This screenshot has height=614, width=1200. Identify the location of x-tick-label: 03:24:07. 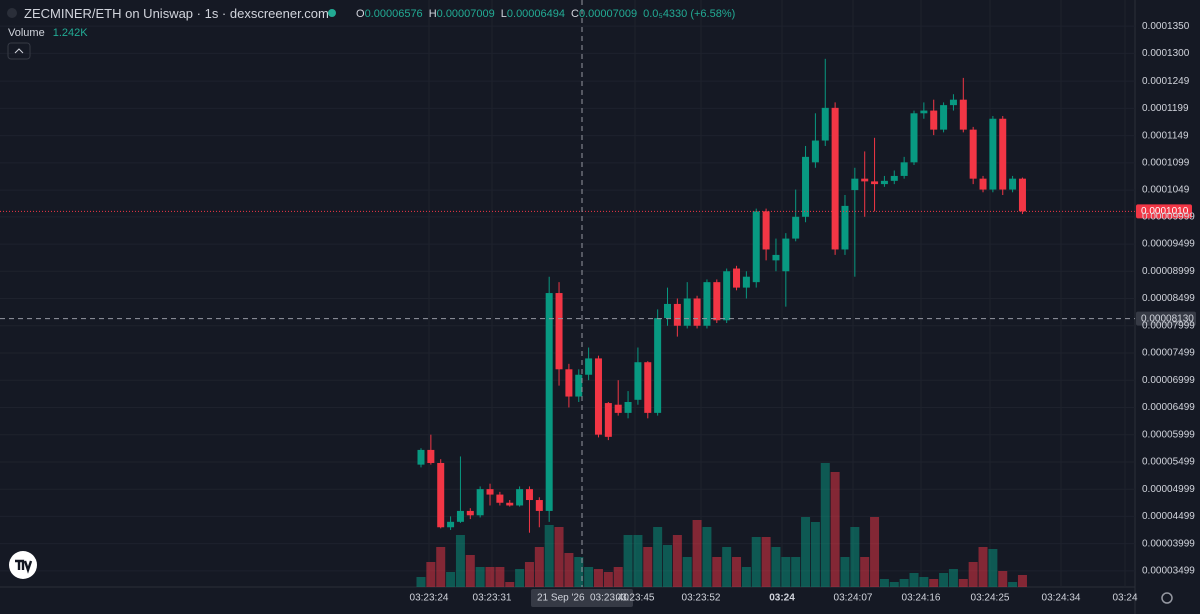
(853, 598).